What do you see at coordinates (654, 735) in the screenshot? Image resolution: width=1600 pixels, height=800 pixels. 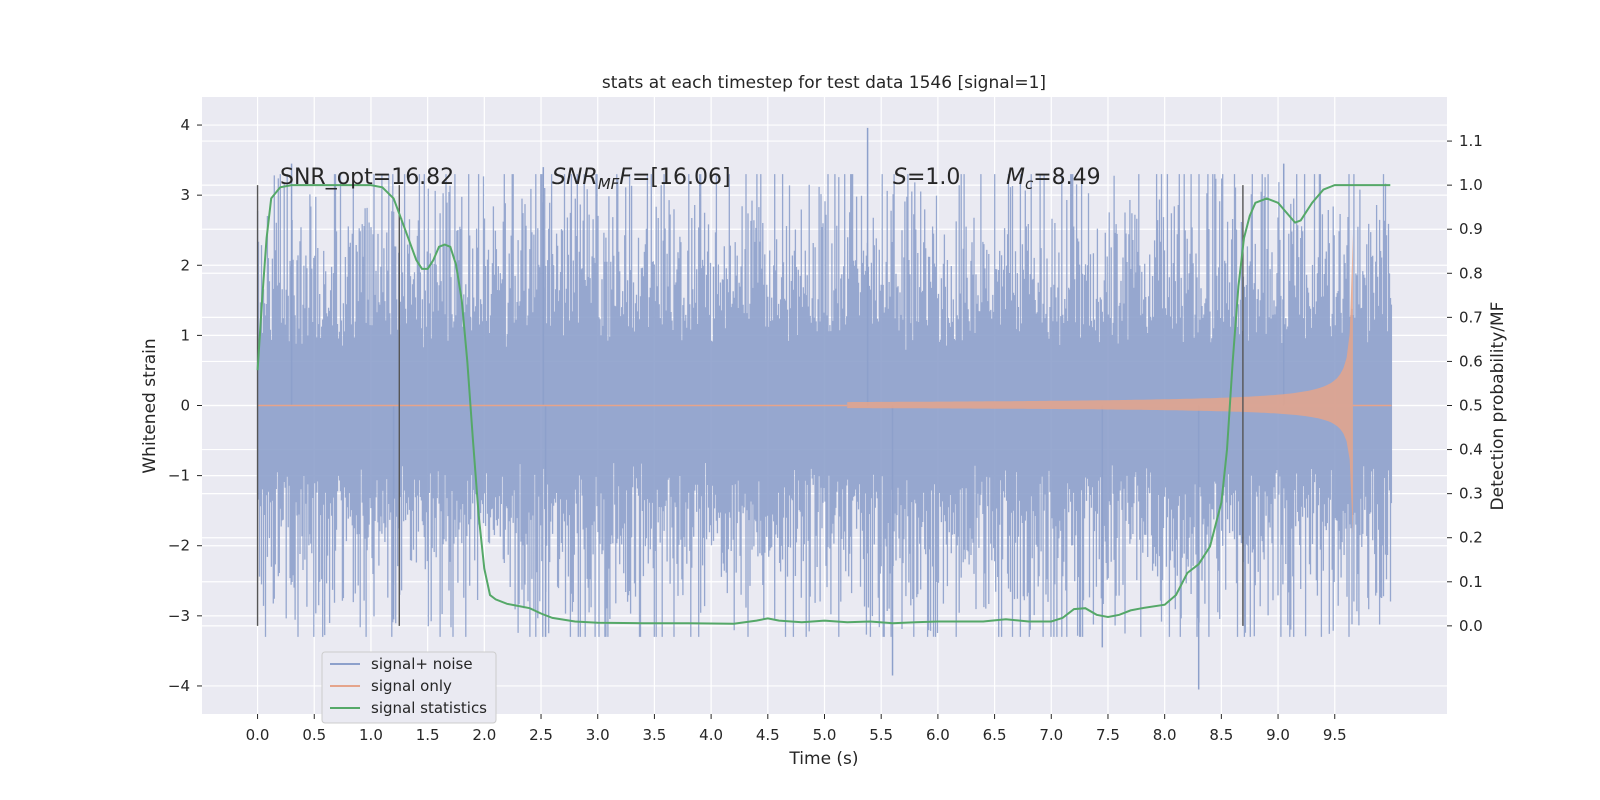 I see `x-tick-label: 3.5` at bounding box center [654, 735].